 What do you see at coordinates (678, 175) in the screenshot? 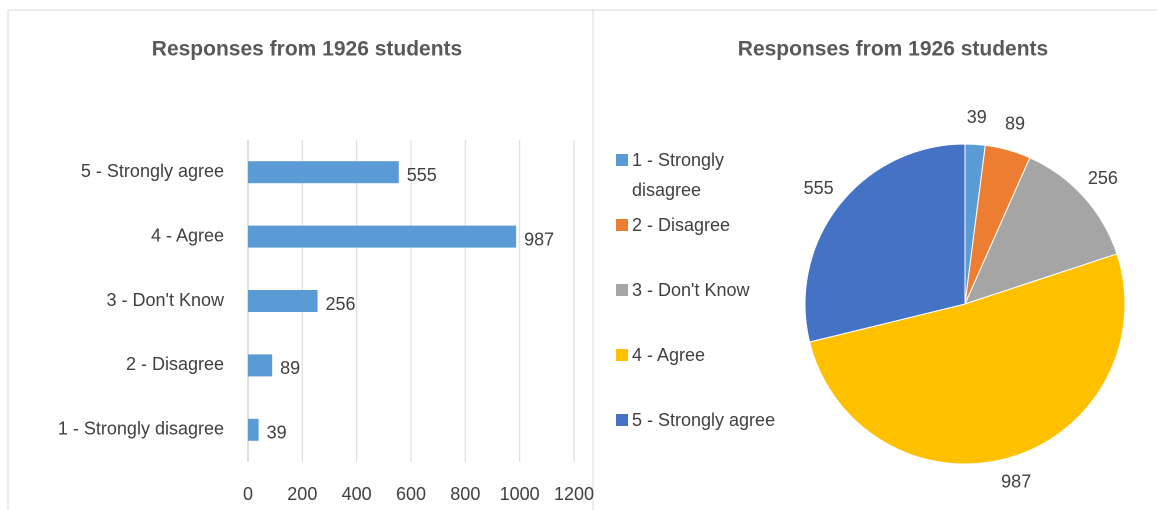
I see `legend-label: 1 - Strongly disagree` at bounding box center [678, 175].